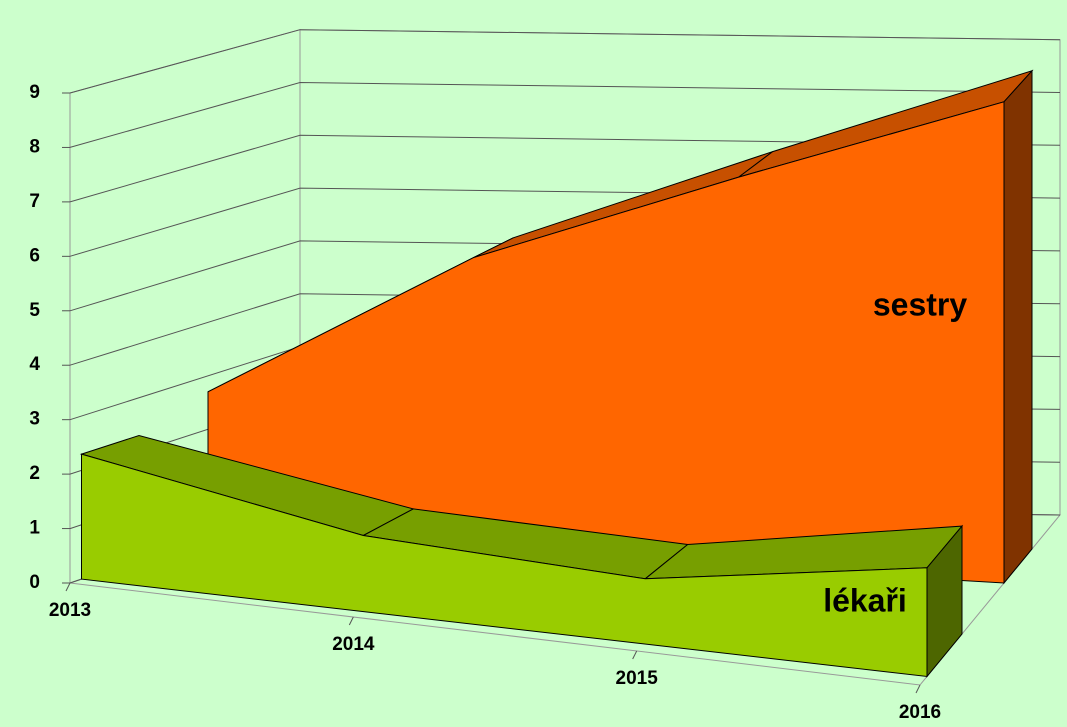 The width and height of the screenshot is (1067, 727). Describe the element at coordinates (920, 712) in the screenshot. I see `x-tick-label: 2016` at that location.